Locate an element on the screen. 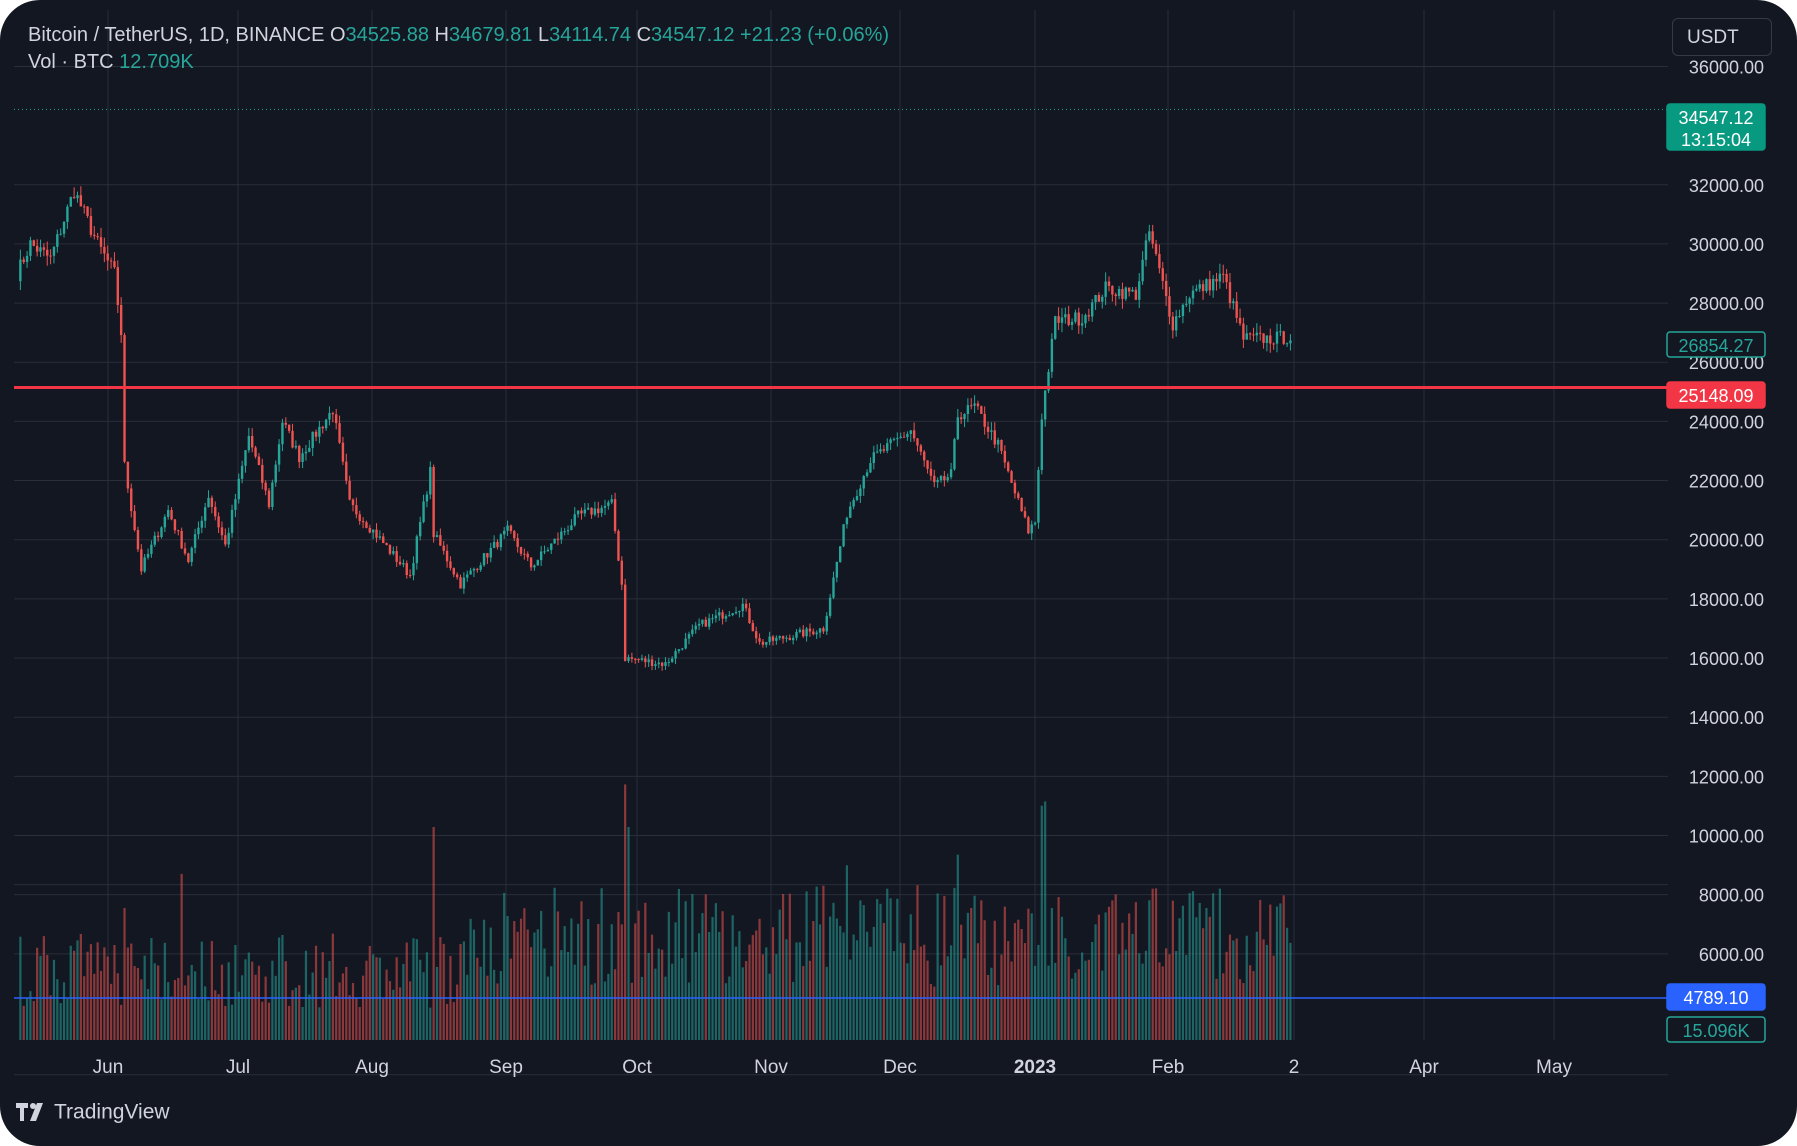 The height and width of the screenshot is (1146, 1797). volume-label: Vol · BTC is located at coordinates (71, 62).